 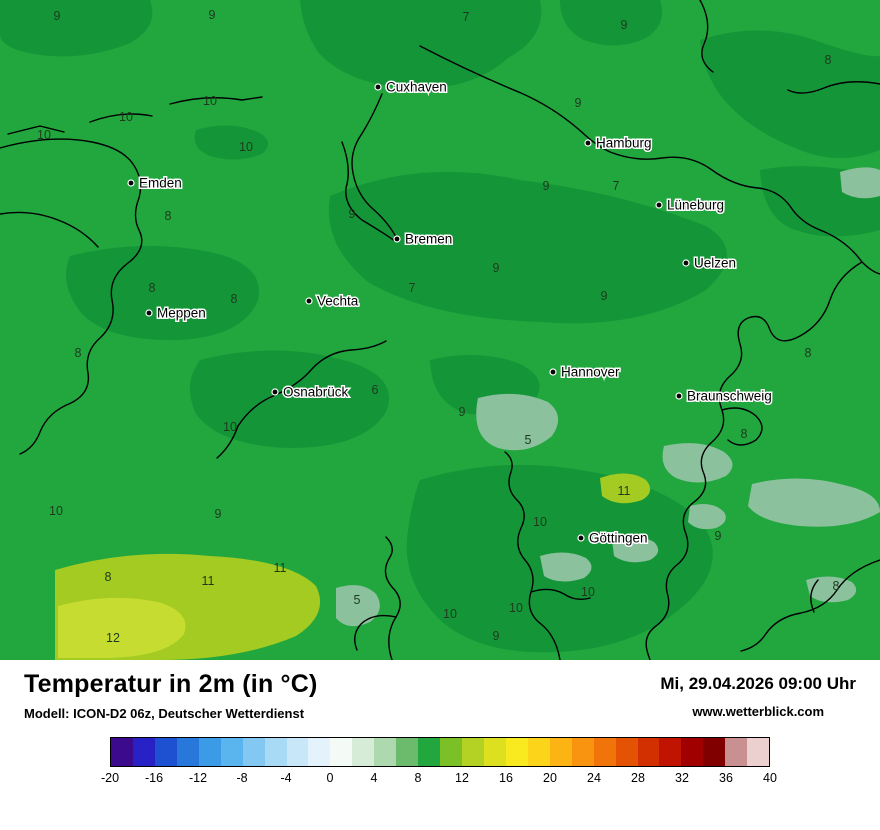 What do you see at coordinates (590, 372) in the screenshot?
I see `city-label: Hannover` at bounding box center [590, 372].